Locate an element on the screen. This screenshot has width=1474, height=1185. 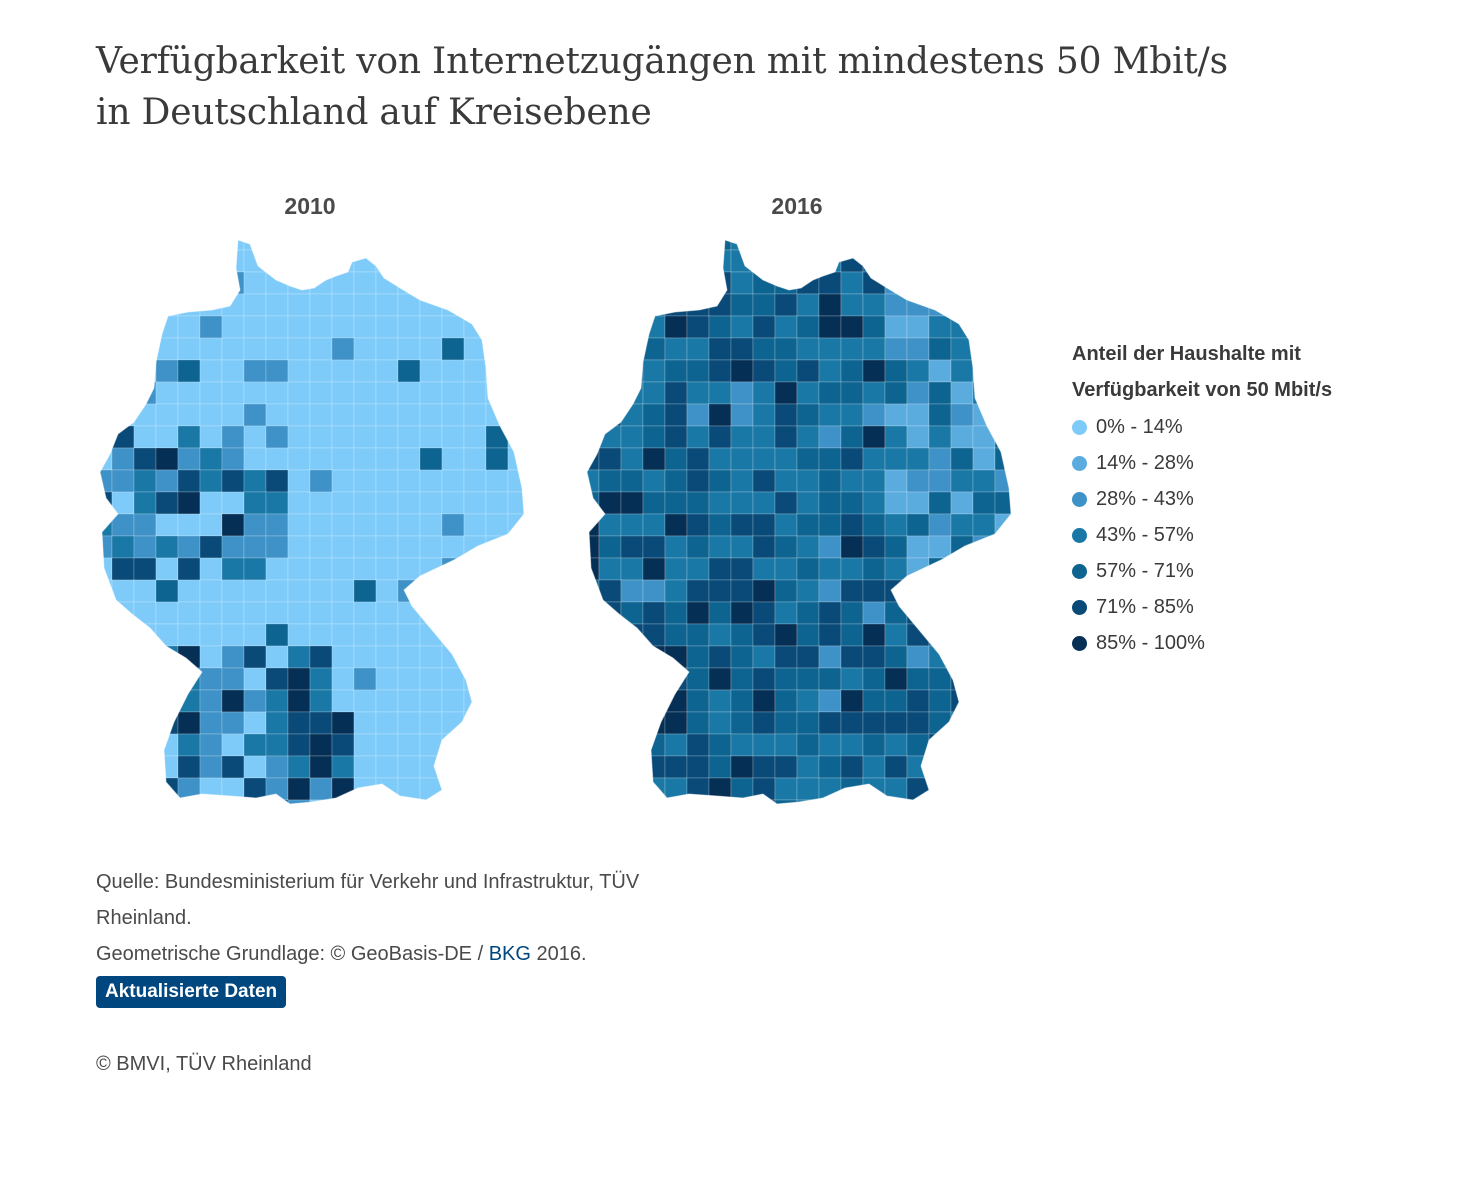
legend-item: 71% - 85% is located at coordinates (1252, 607).